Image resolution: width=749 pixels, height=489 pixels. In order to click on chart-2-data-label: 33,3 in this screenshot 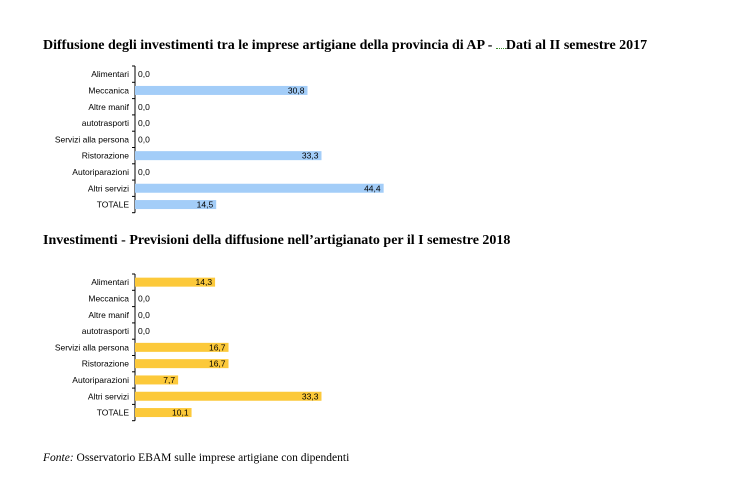, I will do `click(310, 396)`.